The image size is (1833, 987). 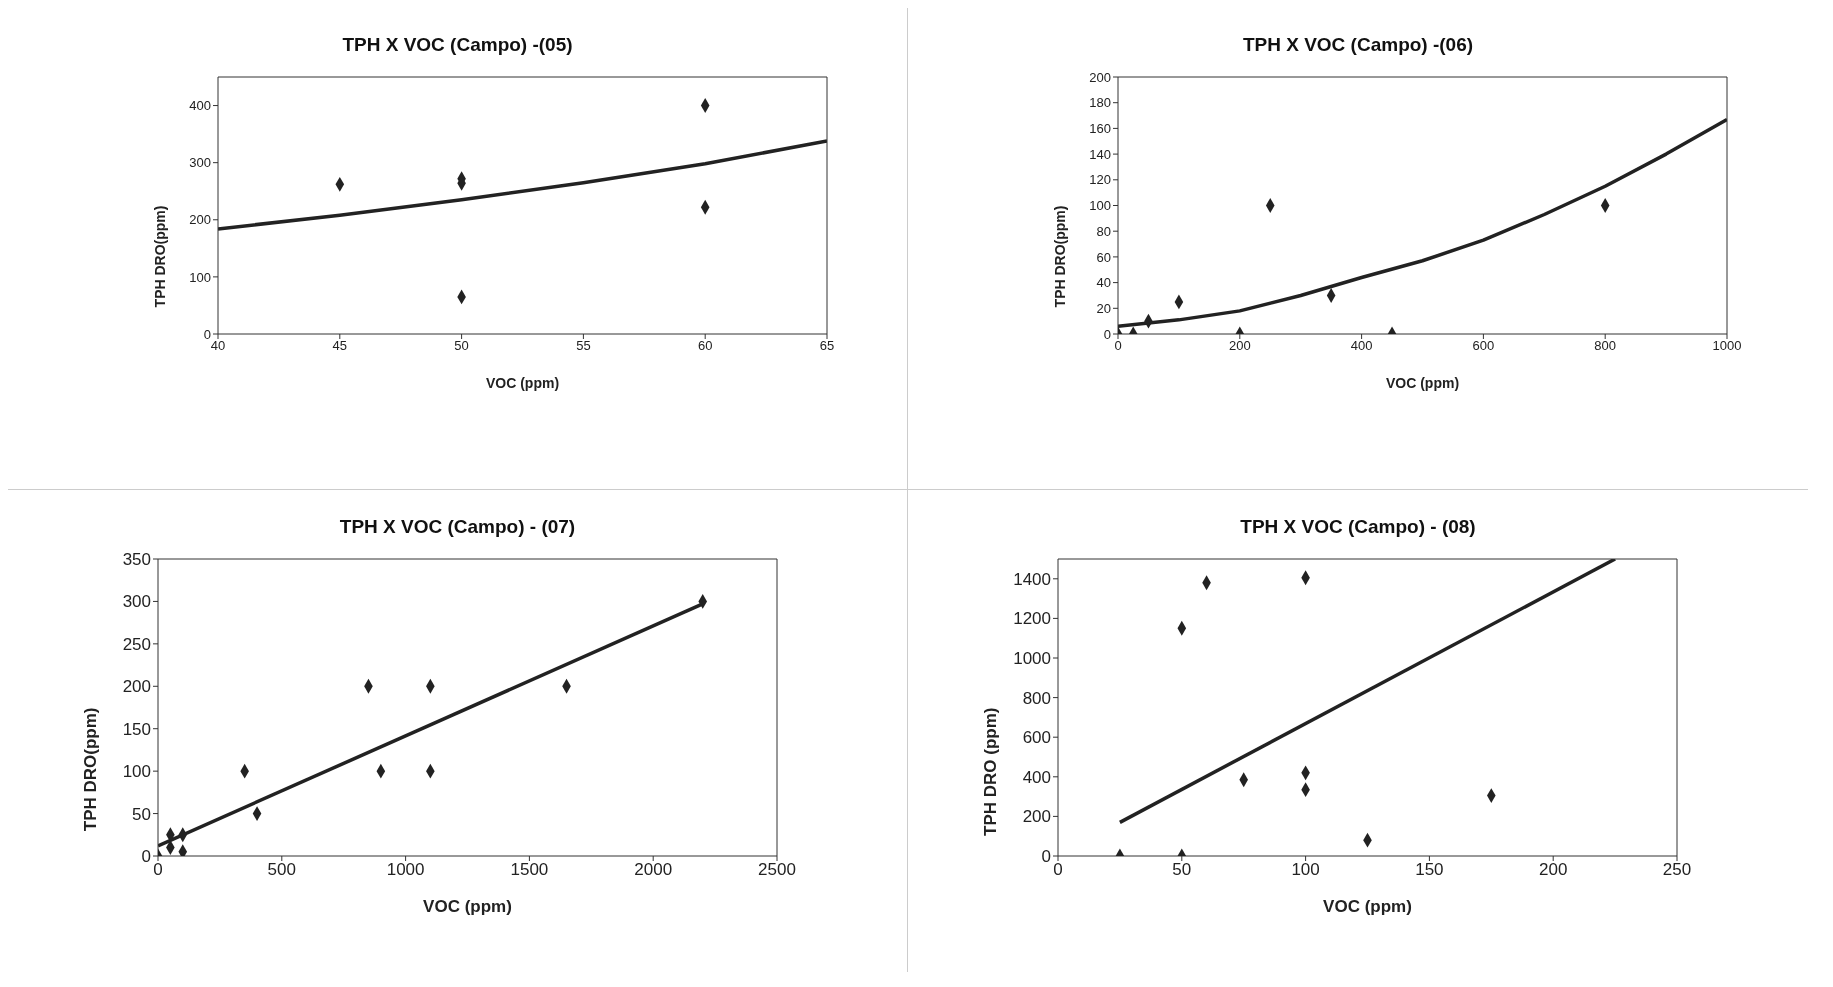 What do you see at coordinates (141, 814) in the screenshot?
I see `y-tick-label: 50` at bounding box center [141, 814].